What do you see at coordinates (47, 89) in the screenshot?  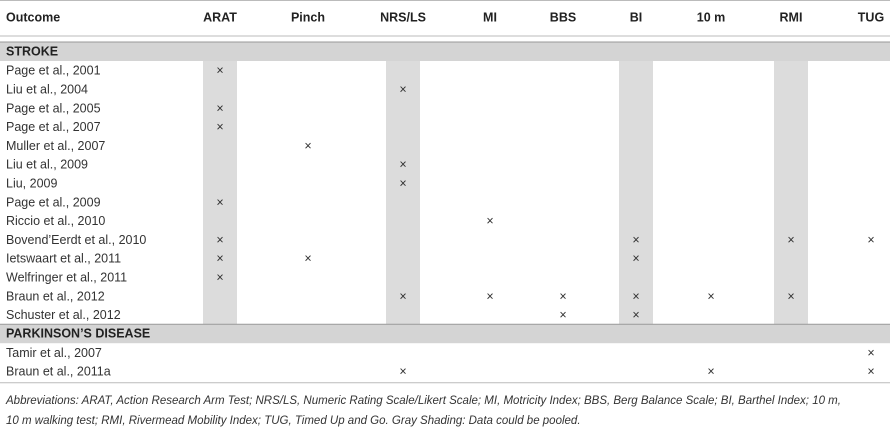 I see `study: Liu et al., 2004` at bounding box center [47, 89].